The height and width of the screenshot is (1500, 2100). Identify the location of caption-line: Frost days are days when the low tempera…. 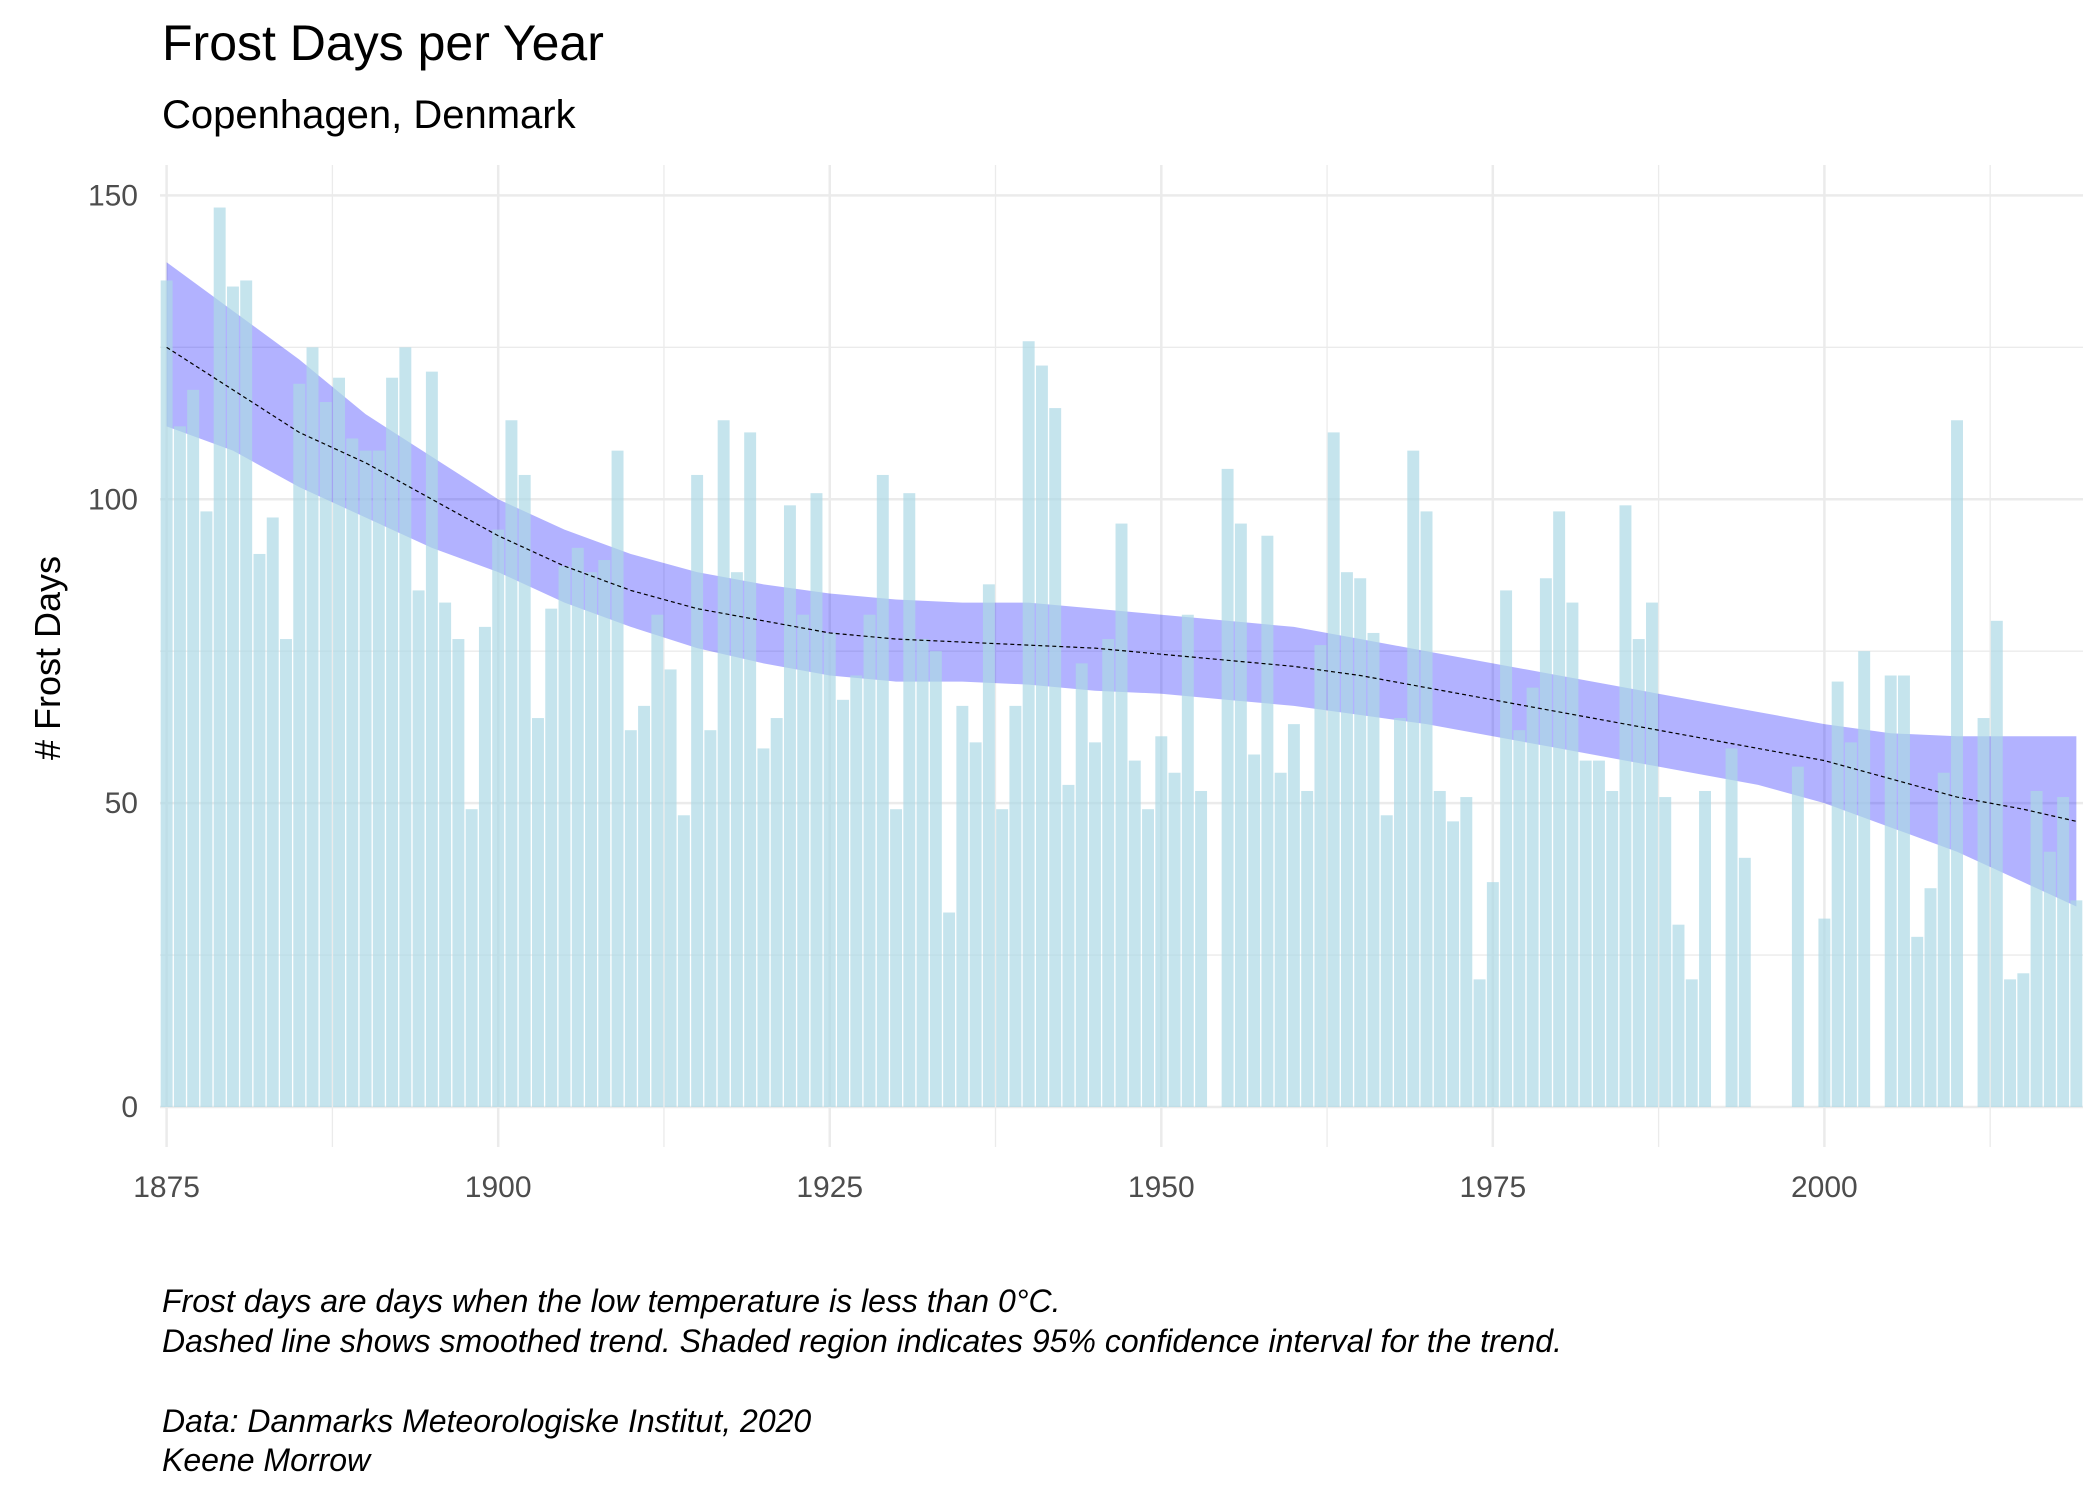
(611, 1301).